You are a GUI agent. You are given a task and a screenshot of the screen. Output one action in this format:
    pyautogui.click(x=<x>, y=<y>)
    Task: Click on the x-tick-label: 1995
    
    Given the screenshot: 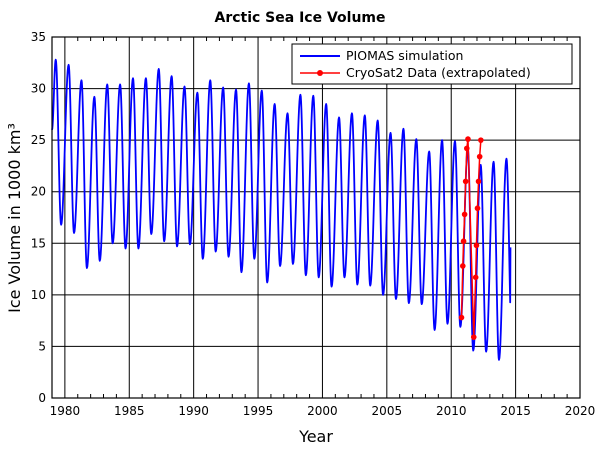 What is the action you would take?
    pyautogui.click(x=258, y=411)
    